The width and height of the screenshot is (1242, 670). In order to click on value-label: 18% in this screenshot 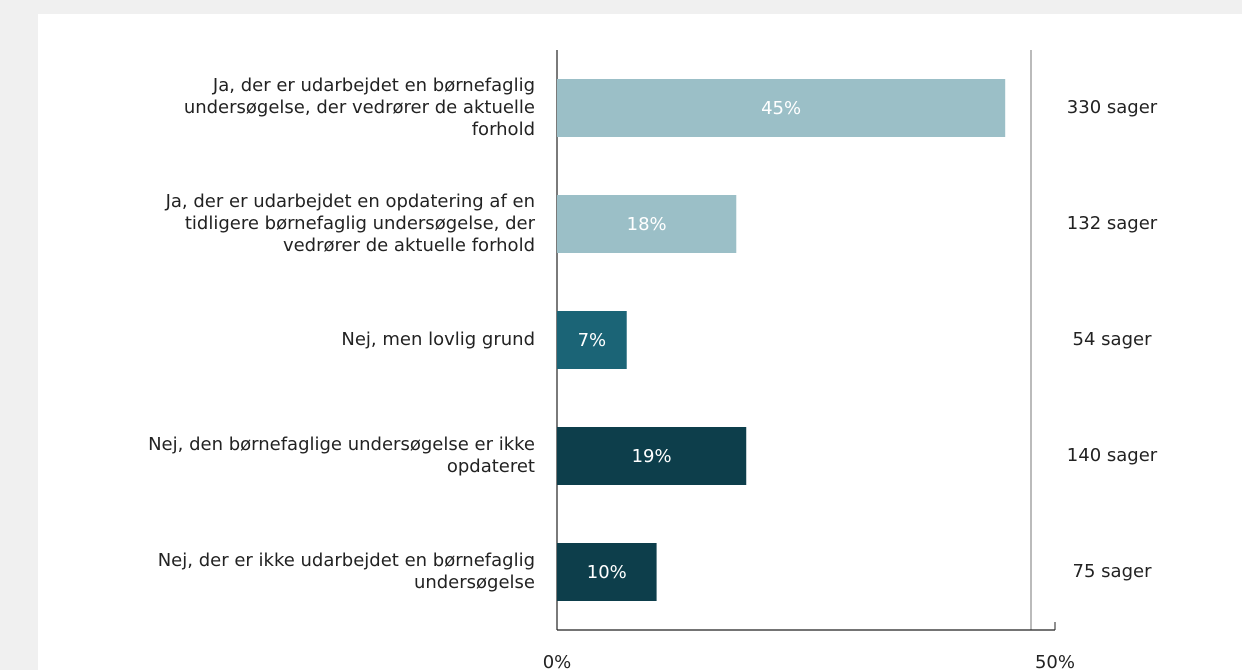, I will do `click(647, 224)`.